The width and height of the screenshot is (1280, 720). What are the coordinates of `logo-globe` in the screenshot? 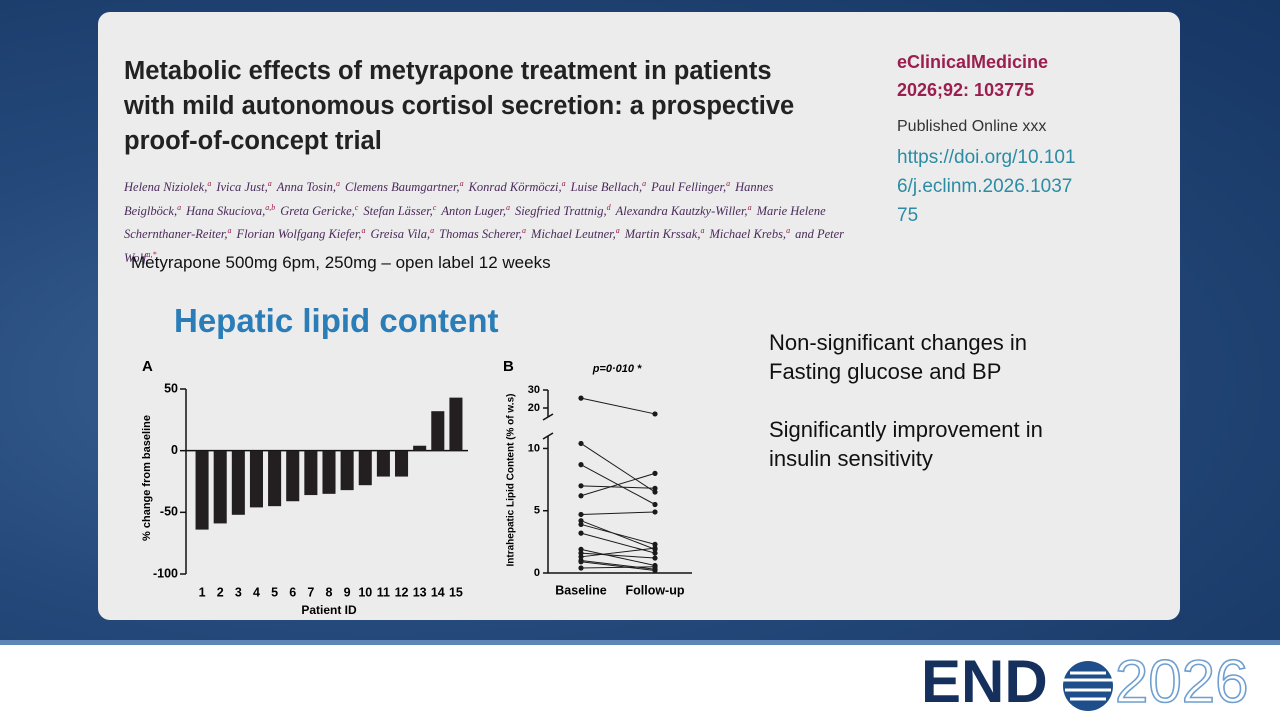 It's located at (1088, 686).